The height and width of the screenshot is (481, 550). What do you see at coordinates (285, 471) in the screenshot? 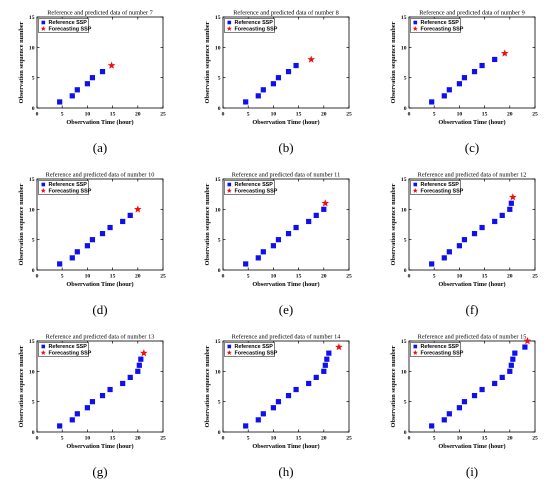
I see `panel-caption: (h)` at bounding box center [285, 471].